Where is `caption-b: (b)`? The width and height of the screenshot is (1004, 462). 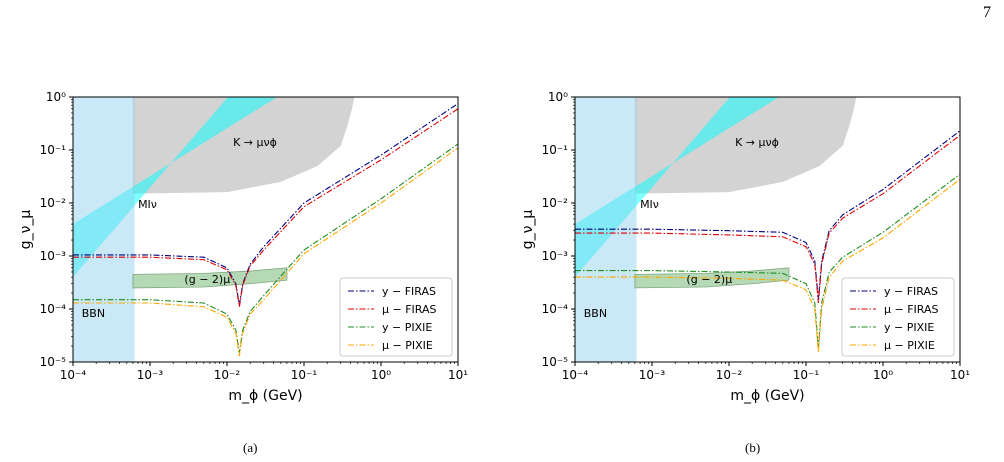 caption-b: (b) is located at coordinates (753, 447).